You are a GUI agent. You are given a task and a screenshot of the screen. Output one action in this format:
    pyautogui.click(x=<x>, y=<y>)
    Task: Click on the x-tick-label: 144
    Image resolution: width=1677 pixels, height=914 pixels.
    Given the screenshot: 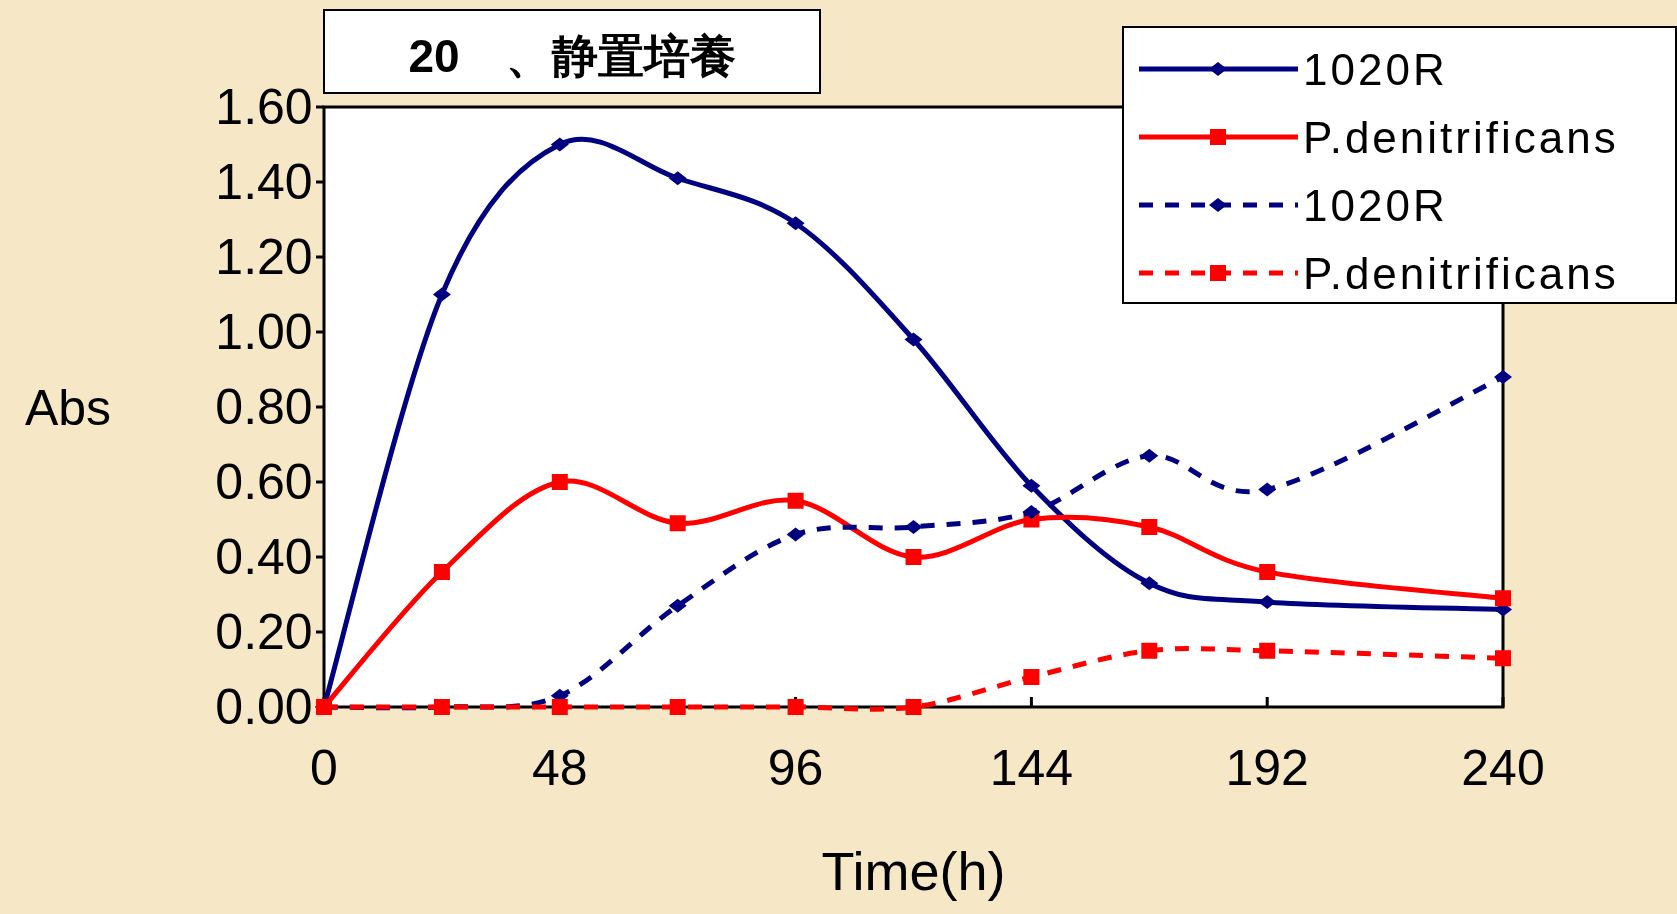 What is the action you would take?
    pyautogui.click(x=1031, y=768)
    